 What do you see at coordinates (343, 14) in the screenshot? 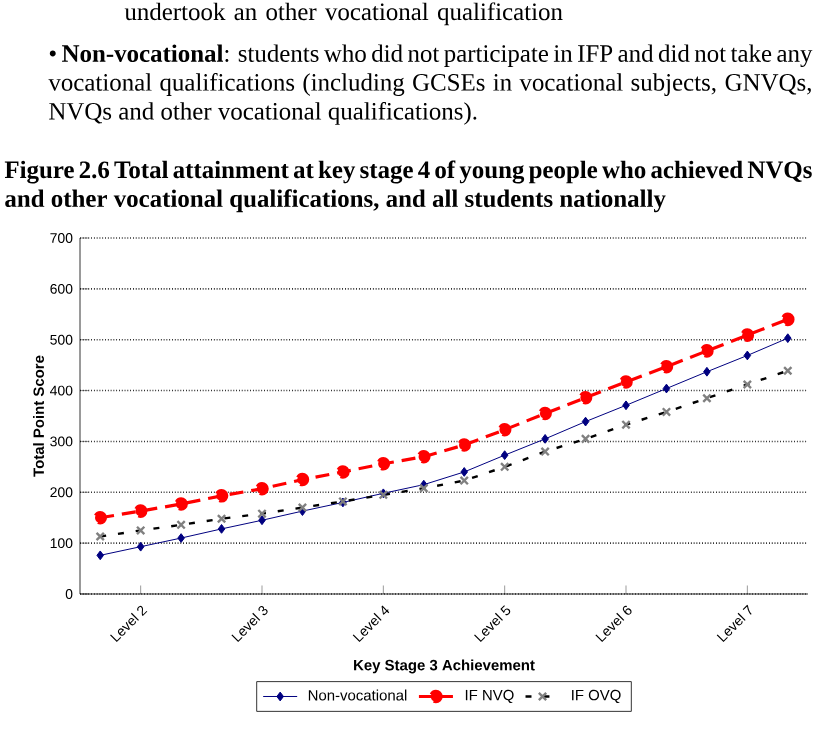
I see `text: undertook an other vocational qualification` at bounding box center [343, 14].